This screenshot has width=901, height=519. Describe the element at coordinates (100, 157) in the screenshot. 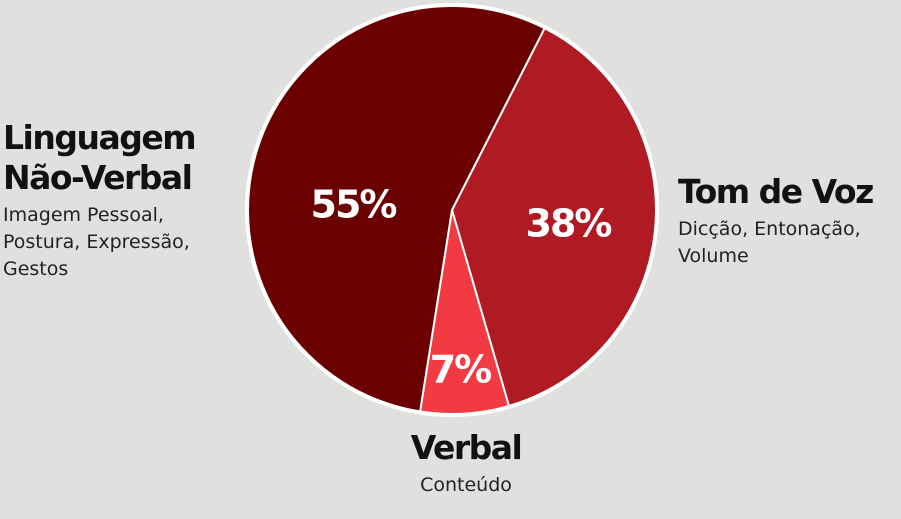

I see `legend-title: Linguagem Não-Verbal` at that location.